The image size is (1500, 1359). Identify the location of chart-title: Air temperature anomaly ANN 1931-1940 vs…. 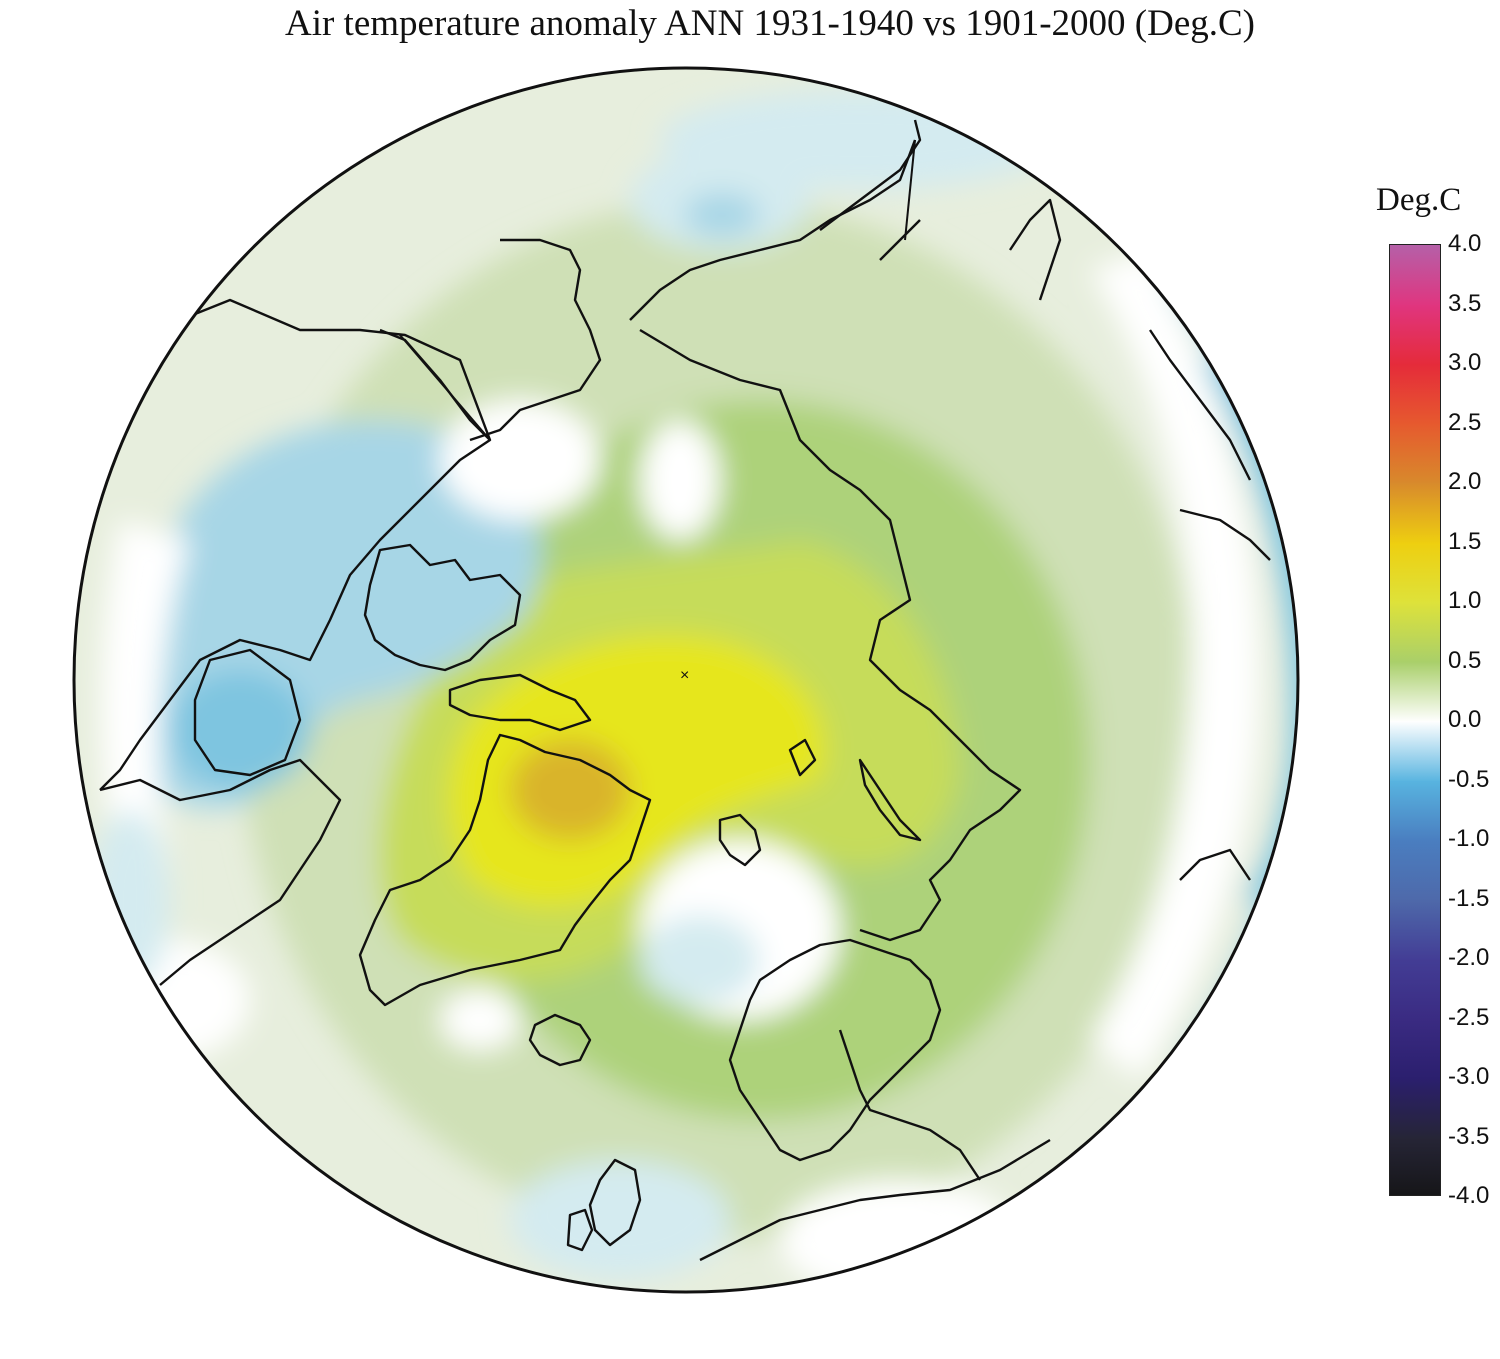
(770, 23).